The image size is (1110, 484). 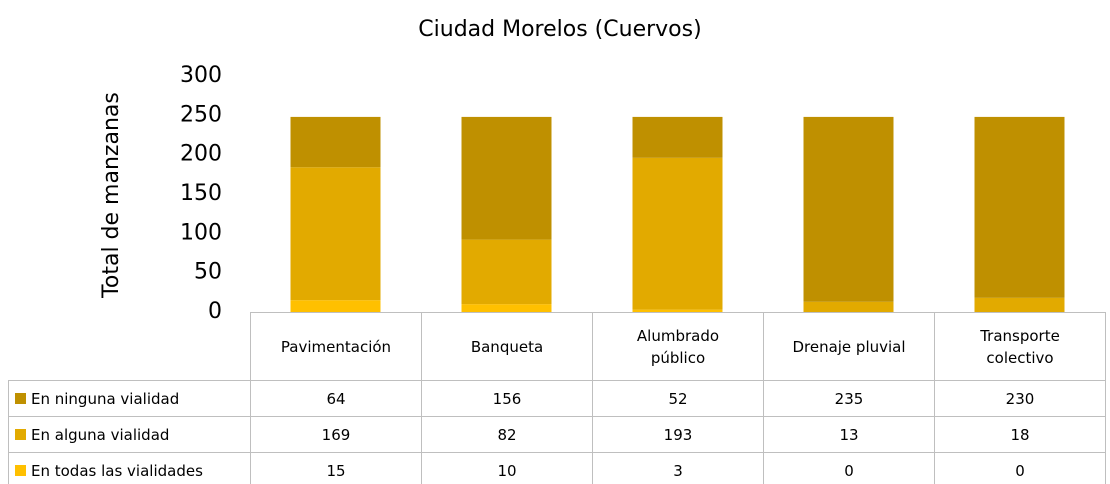 I want to click on x-tick-label: Drenaje pluvial, so click(x=849, y=346).